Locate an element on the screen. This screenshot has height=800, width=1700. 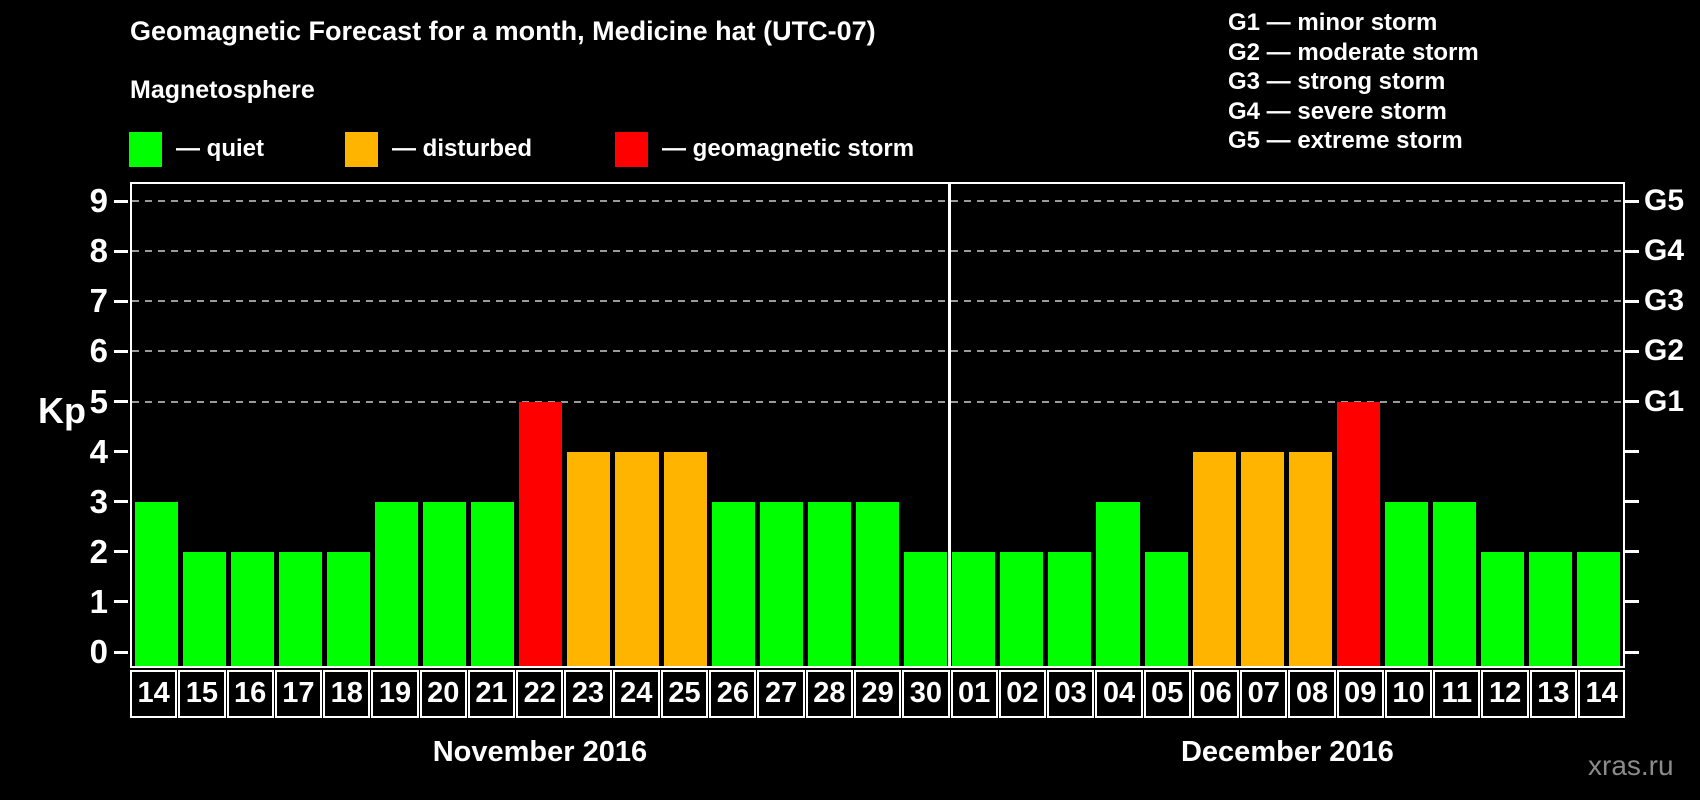
legend-label-storm: — geomagnetic storm is located at coordinates (788, 148).